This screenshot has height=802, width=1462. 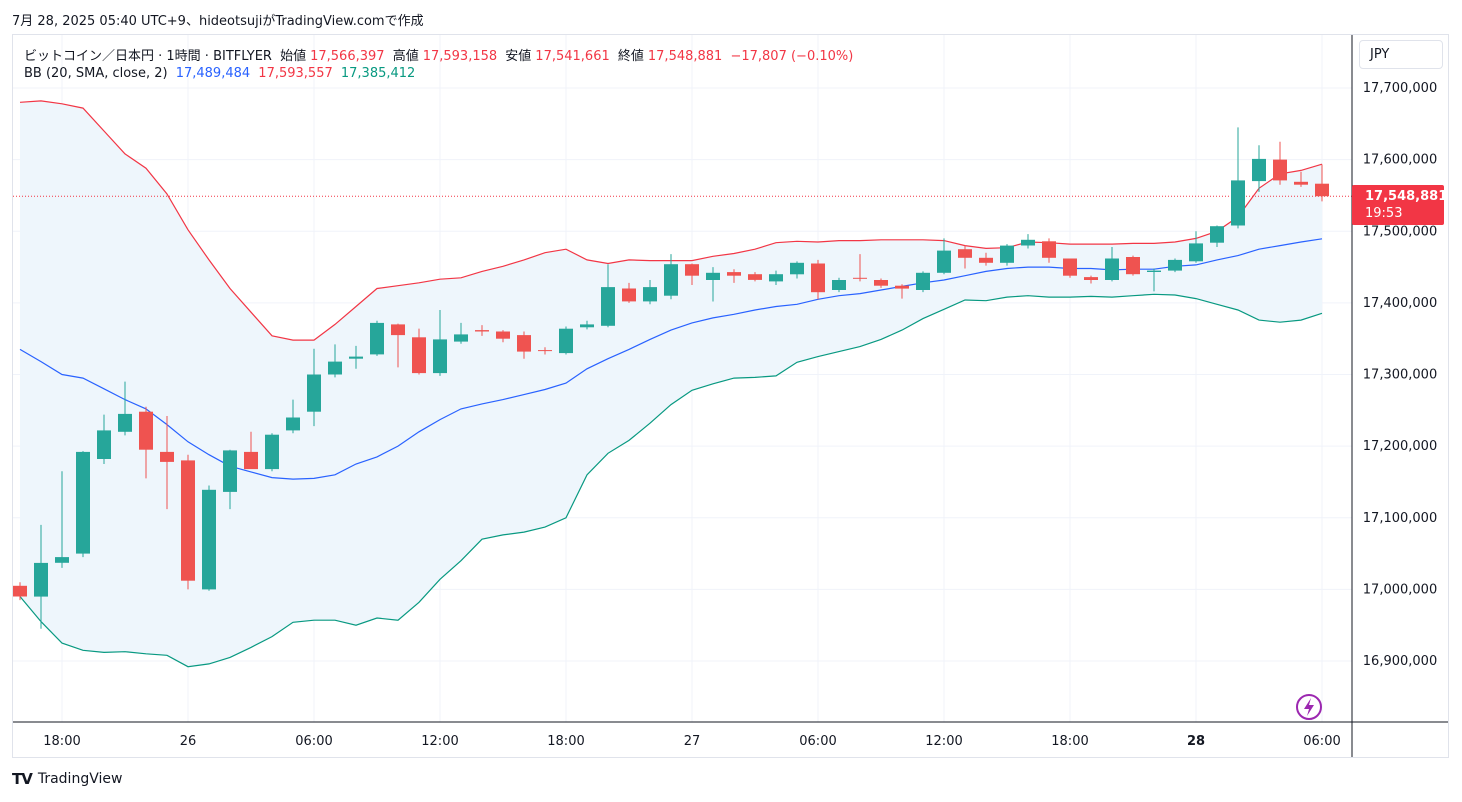 I want to click on bar-countdown: 19:53, so click(x=1384, y=213).